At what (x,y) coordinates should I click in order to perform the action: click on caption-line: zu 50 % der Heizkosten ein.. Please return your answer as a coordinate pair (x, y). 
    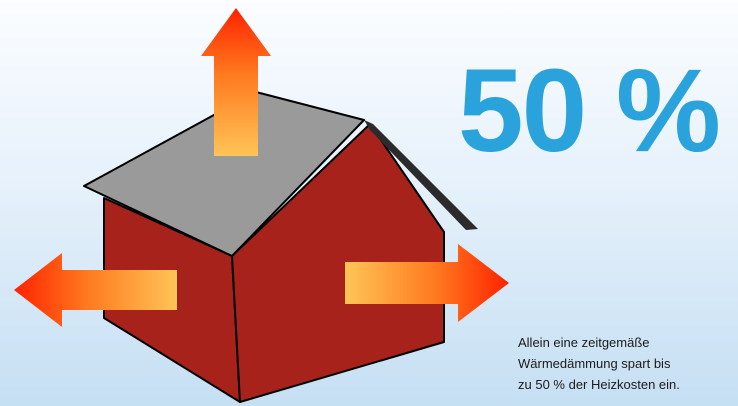
    Looking at the image, I should click on (599, 384).